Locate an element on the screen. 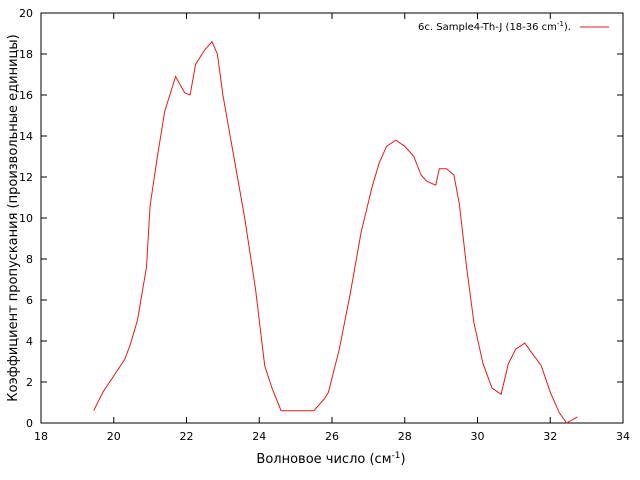 This screenshot has width=640, height=480. x-tick-label: 28 is located at coordinates (405, 436).